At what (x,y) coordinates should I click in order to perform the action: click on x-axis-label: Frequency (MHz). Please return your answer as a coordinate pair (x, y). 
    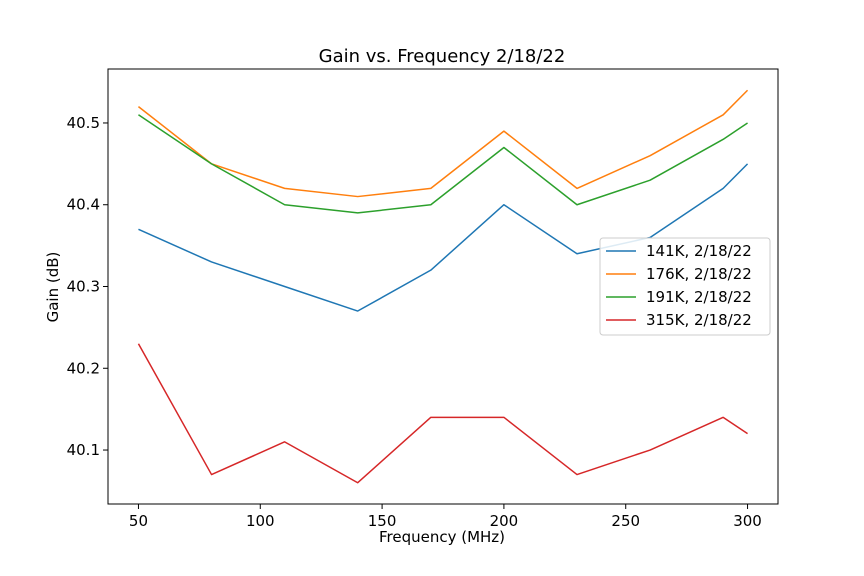
    Looking at the image, I should click on (442, 537).